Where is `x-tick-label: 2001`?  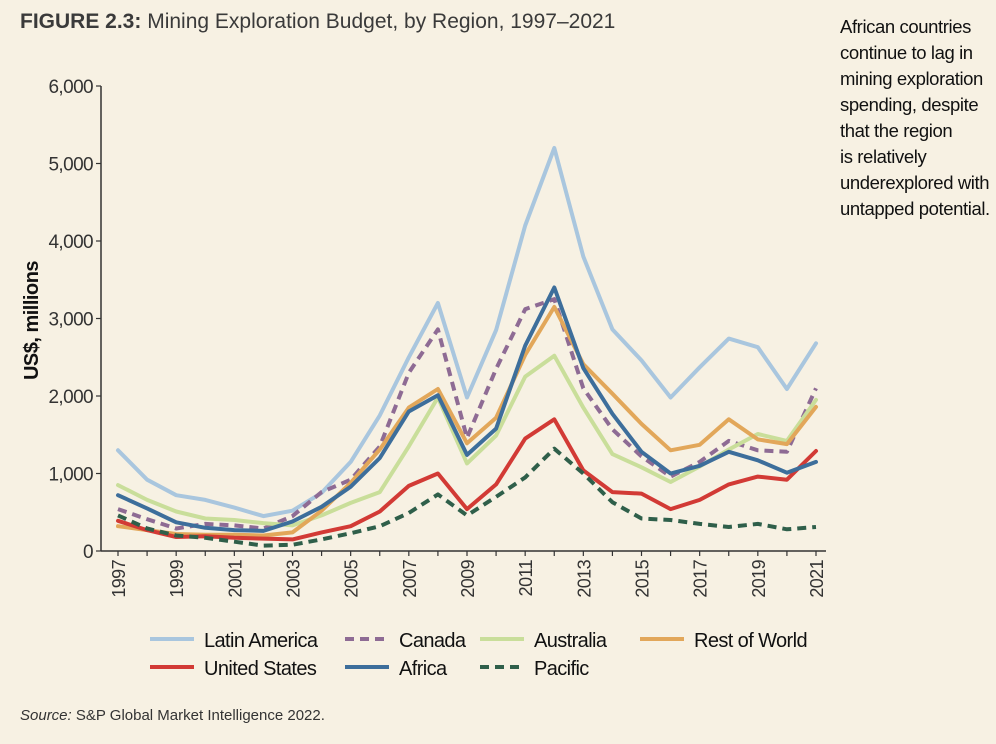 x-tick-label: 2001 is located at coordinates (235, 578).